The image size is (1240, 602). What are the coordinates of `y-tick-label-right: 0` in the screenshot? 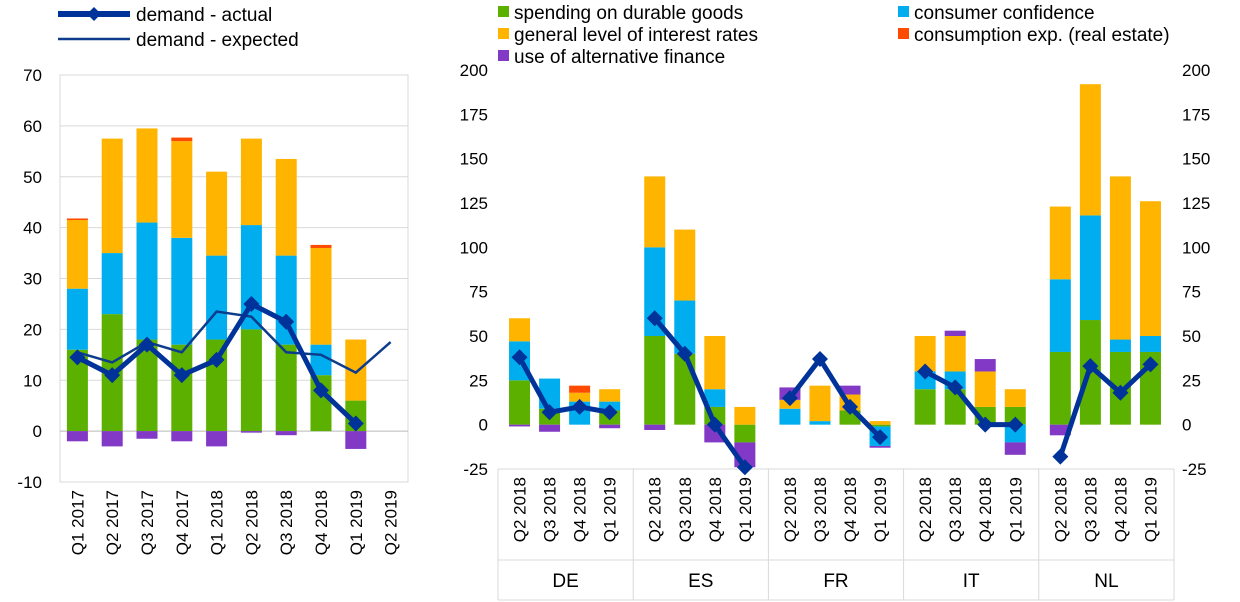 It's located at (1186, 425).